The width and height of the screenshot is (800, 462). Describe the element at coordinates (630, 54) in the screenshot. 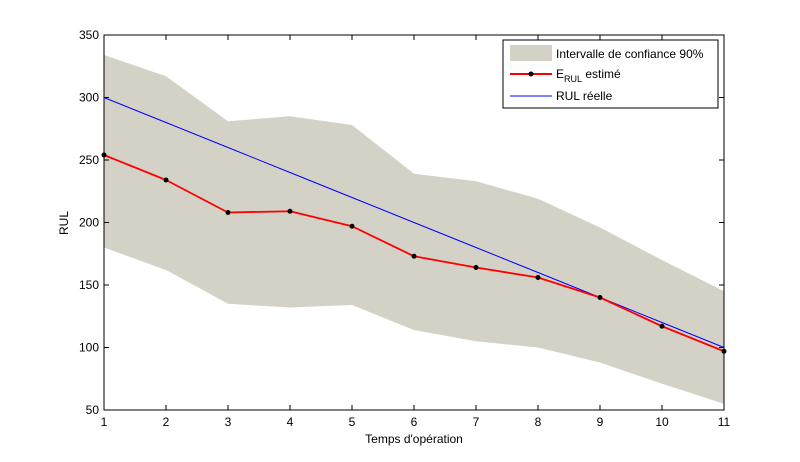

I see `legend-label-confidence: Intervalle de confiance 90%` at that location.